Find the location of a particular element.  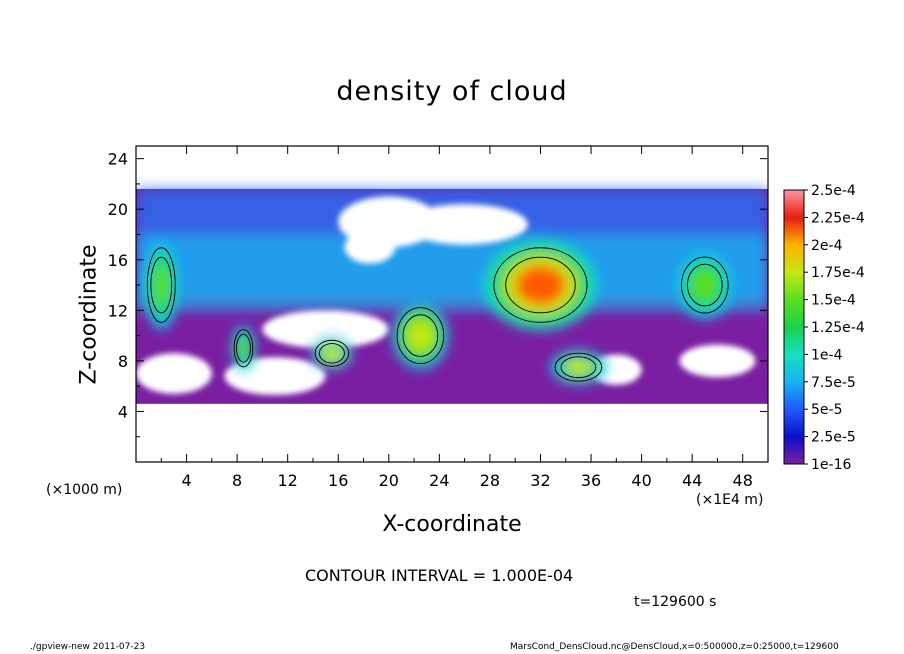

x-unit-left: (×1000 m) is located at coordinates (84, 490).